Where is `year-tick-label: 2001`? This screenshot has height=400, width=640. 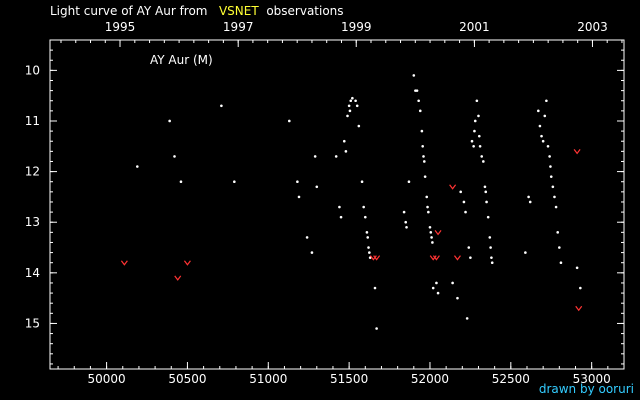 year-tick-label: 2001 is located at coordinates (474, 27).